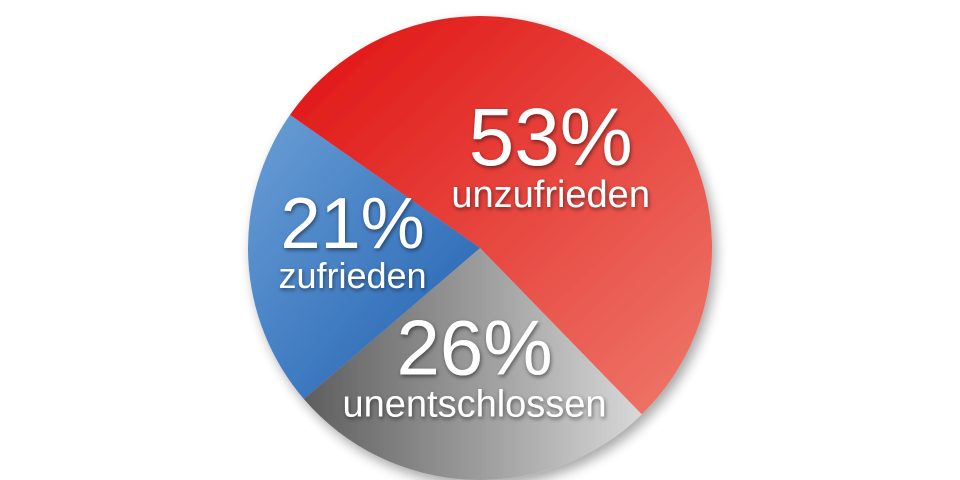 The height and width of the screenshot is (480, 960). I want to click on pie-slice-zufrieden, so click(363, 256).